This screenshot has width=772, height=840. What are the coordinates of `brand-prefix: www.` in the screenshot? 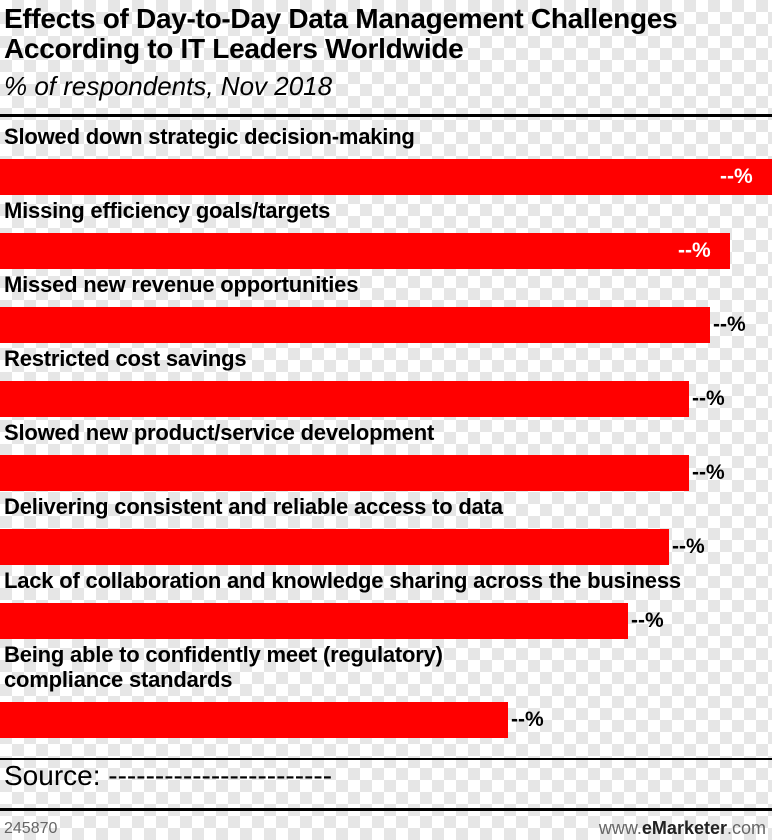 It's located at (620, 828).